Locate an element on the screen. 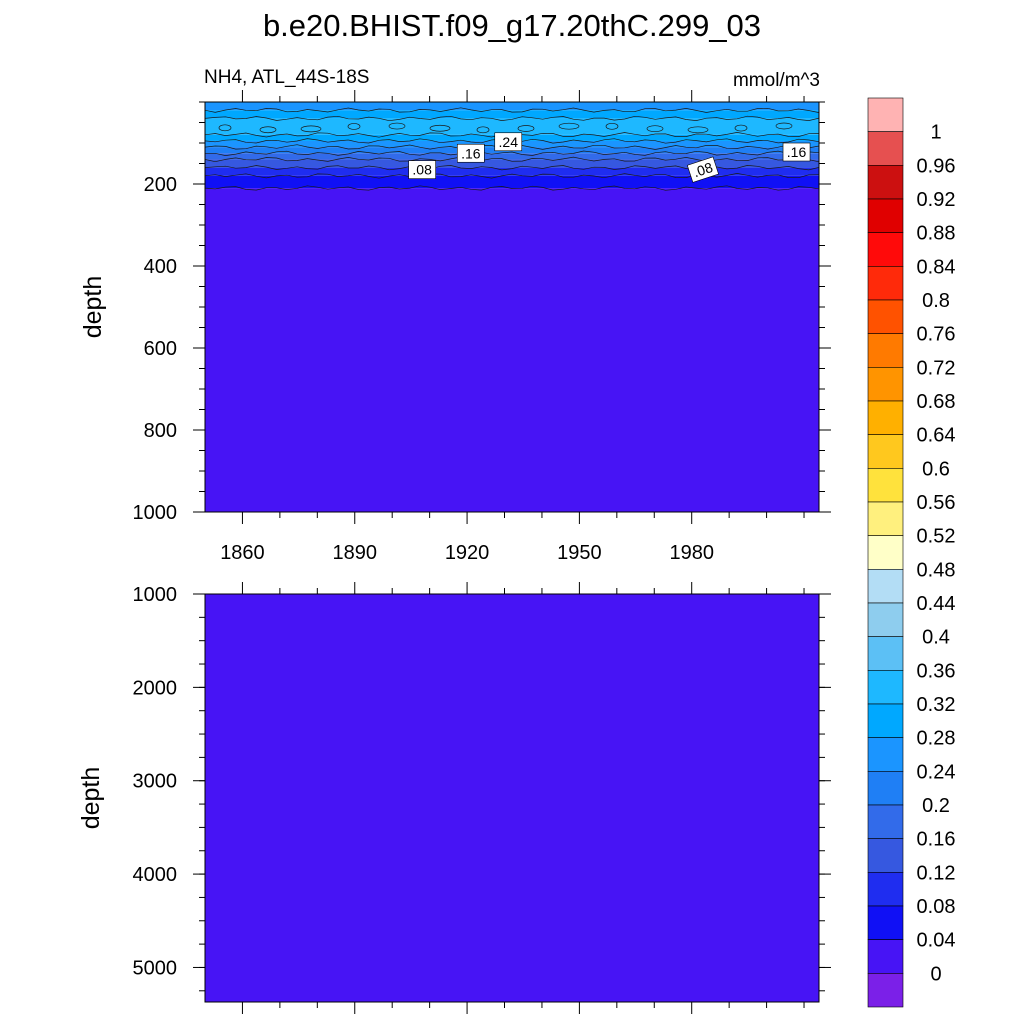  y-tick-label: 4000 is located at coordinates (155, 875).